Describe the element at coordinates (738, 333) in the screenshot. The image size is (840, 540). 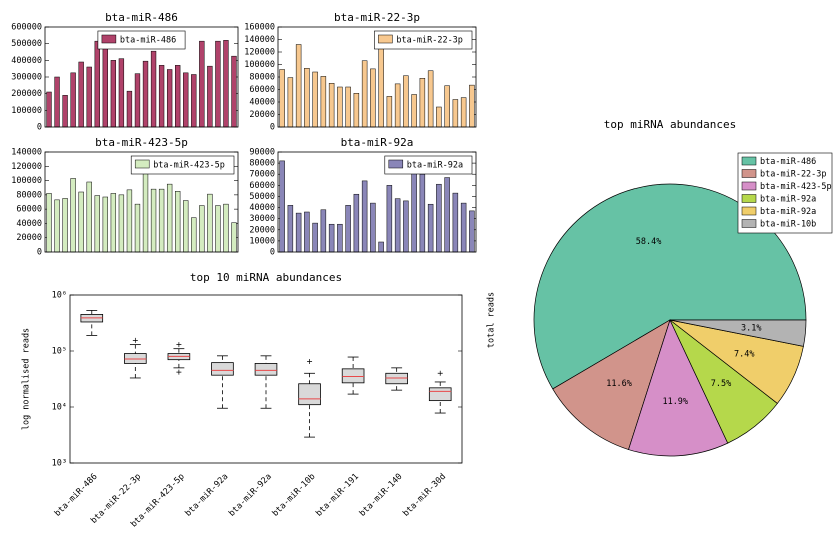
I see `pie-slice` at that location.